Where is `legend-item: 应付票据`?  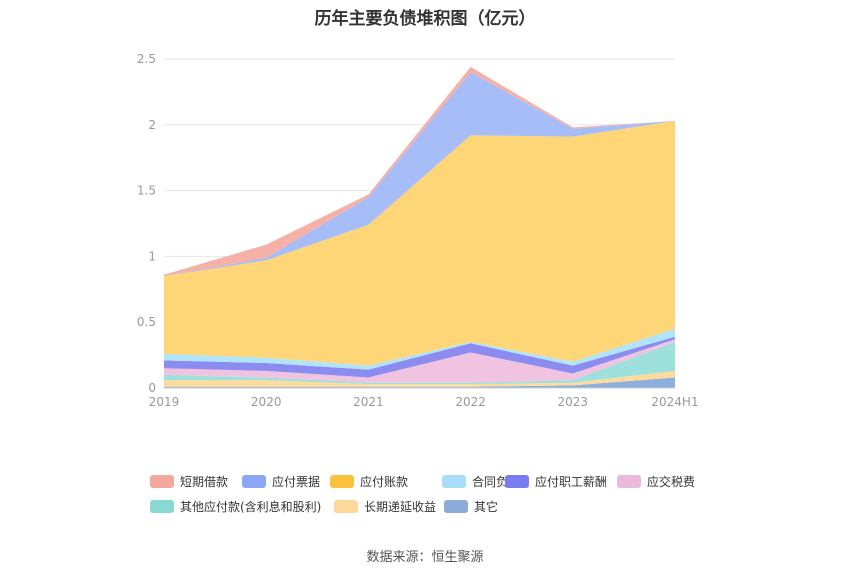
legend-item: 应付票据 is located at coordinates (281, 481).